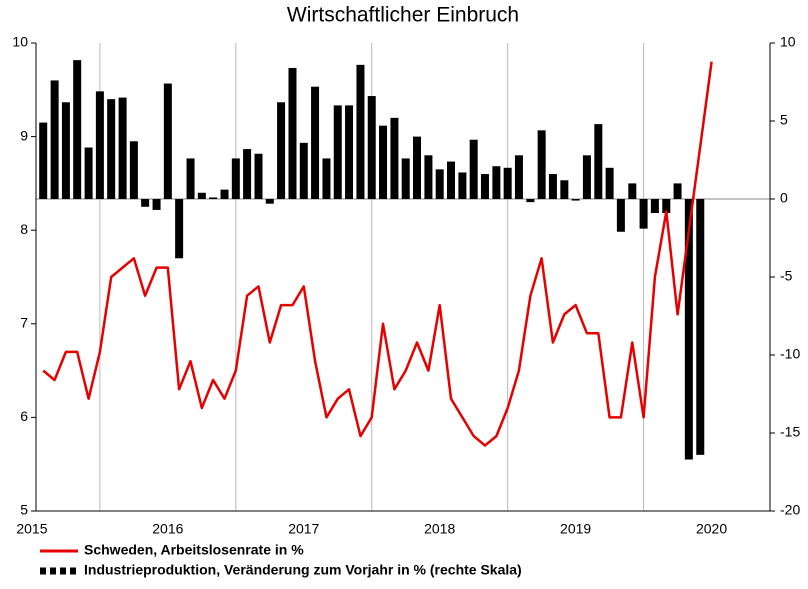 This screenshot has height=589, width=808. I want to click on y2-tick-label: -10, so click(790, 354).